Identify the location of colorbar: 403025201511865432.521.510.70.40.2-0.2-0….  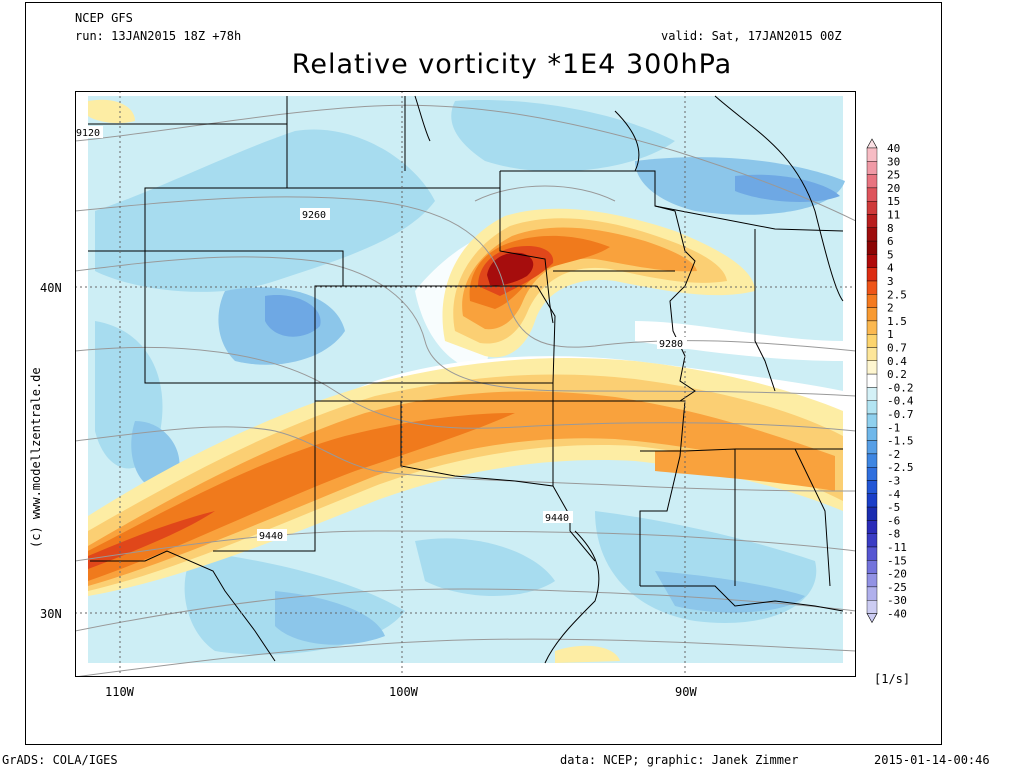
(890, 381).